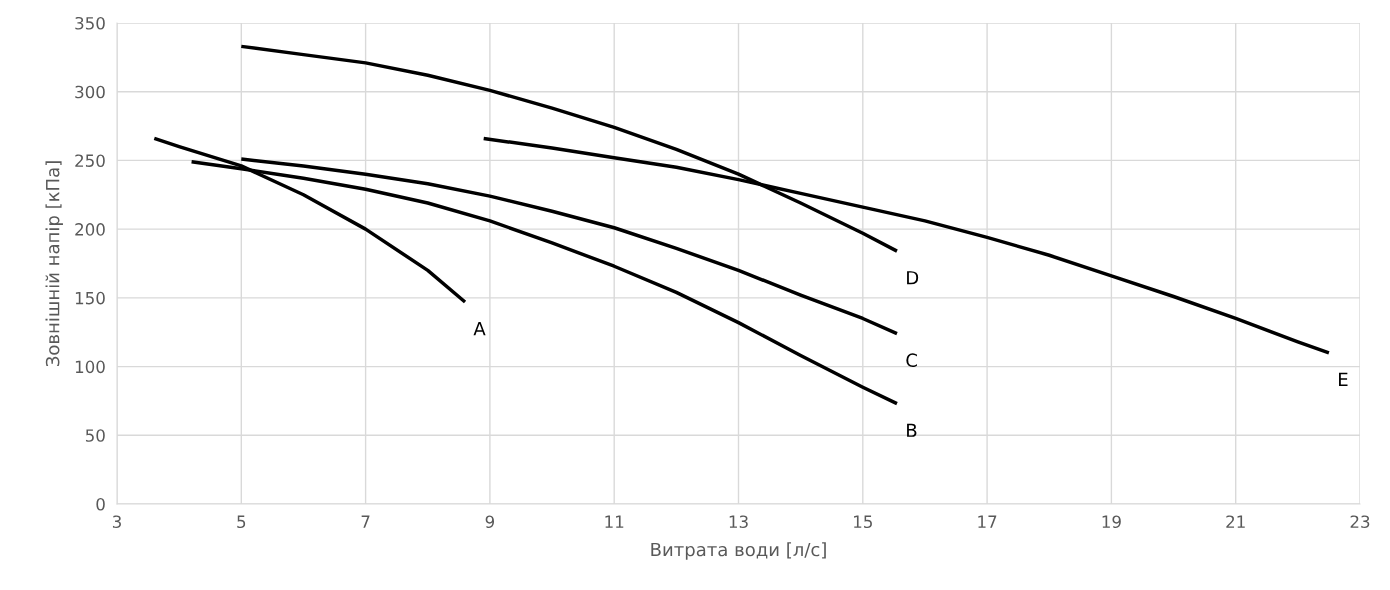  Describe the element at coordinates (1235, 521) in the screenshot. I see `x-tick-label: 21` at that location.